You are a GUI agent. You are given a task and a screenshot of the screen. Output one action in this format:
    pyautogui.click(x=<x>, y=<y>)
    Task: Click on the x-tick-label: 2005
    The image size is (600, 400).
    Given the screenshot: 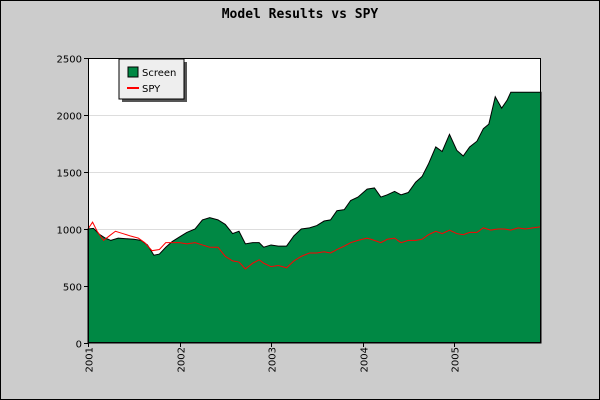 What is the action you would take?
    pyautogui.click(x=456, y=359)
    